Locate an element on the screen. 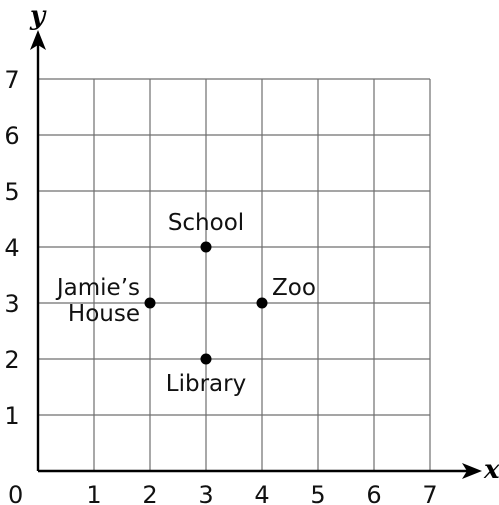  point-label: House is located at coordinates (104, 314).